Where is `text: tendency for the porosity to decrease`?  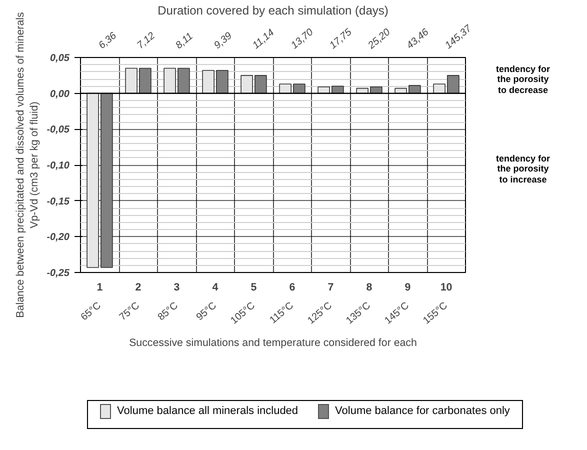
text: tendency for the porosity to decrease is located at coordinates (522, 79).